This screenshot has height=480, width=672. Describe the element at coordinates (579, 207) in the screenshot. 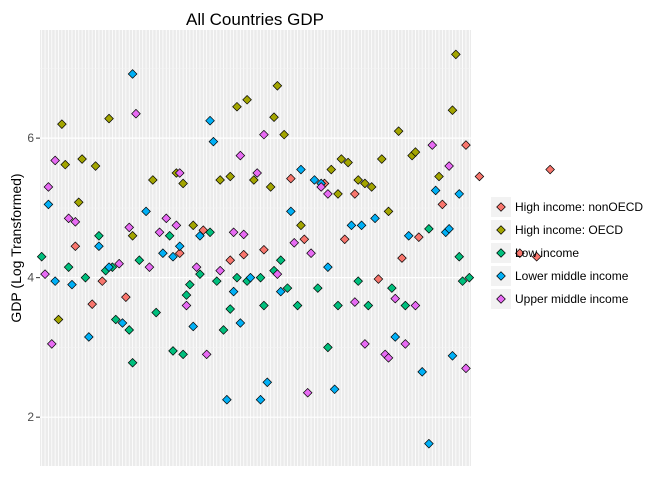

I see `legend-label-high-income-nonoecd: High income: nonOECD` at that location.